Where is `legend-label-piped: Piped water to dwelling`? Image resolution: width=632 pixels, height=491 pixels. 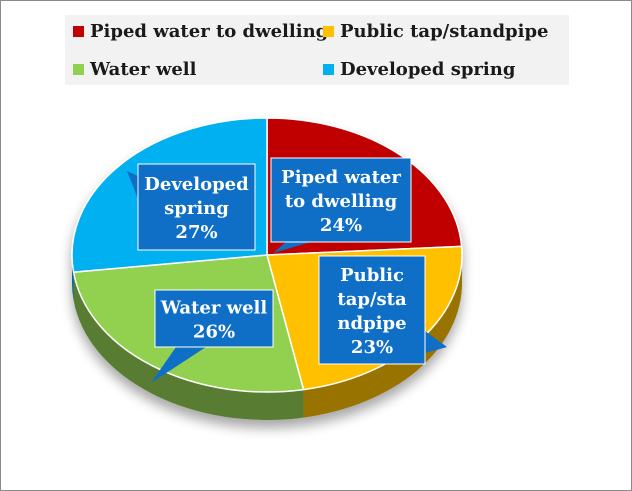
legend-label-piped: Piped water to dwelling is located at coordinates (209, 31).